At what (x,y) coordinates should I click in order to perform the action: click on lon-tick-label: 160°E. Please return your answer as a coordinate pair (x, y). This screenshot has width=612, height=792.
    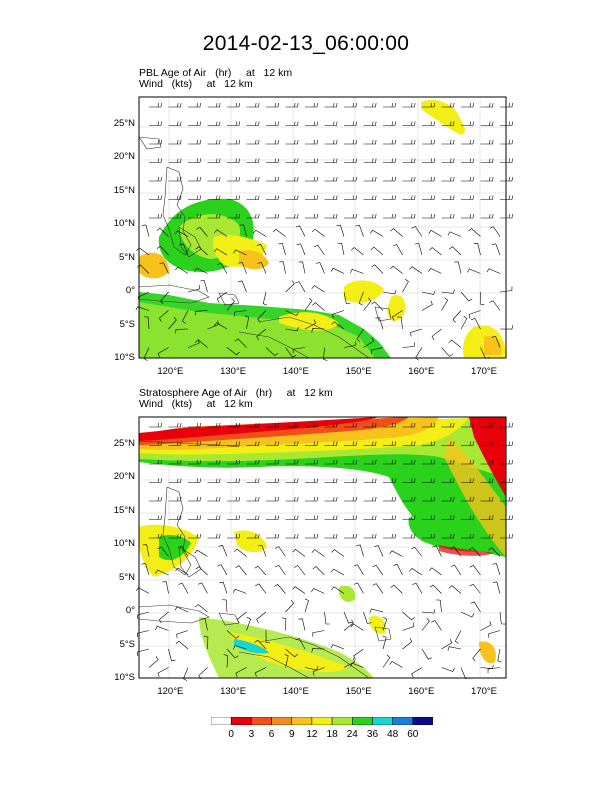
    Looking at the image, I should click on (421, 371).